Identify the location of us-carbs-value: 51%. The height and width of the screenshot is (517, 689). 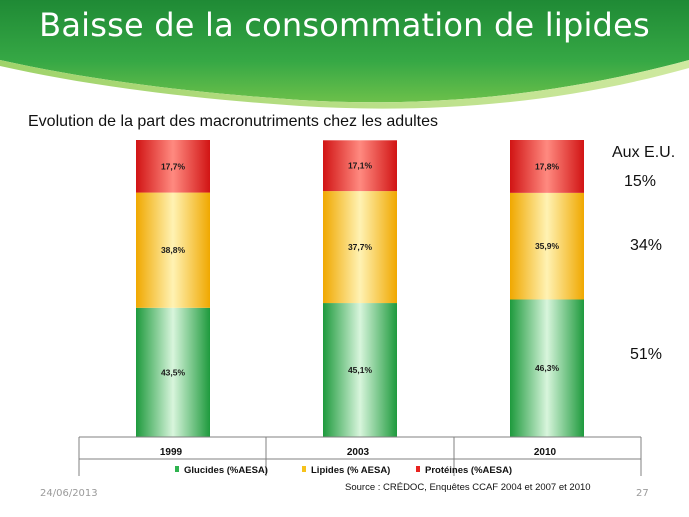
(646, 354).